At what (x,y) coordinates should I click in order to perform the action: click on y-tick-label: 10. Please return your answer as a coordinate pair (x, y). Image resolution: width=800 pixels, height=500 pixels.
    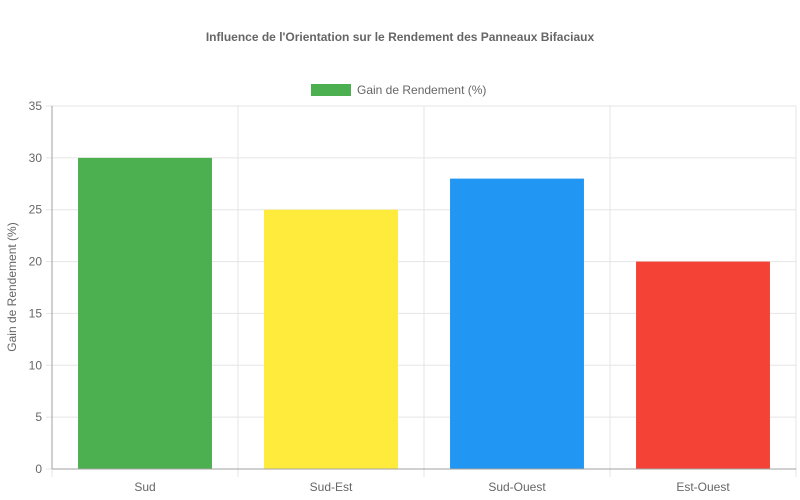
    Looking at the image, I should click on (36, 365).